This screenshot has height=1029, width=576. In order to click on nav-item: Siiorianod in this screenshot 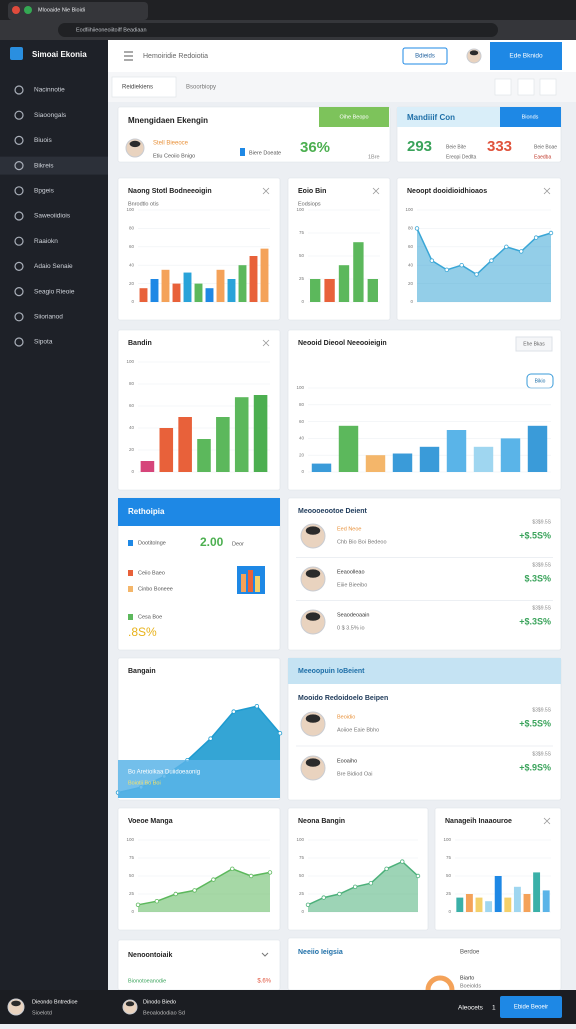, I will do `click(48, 317)`.